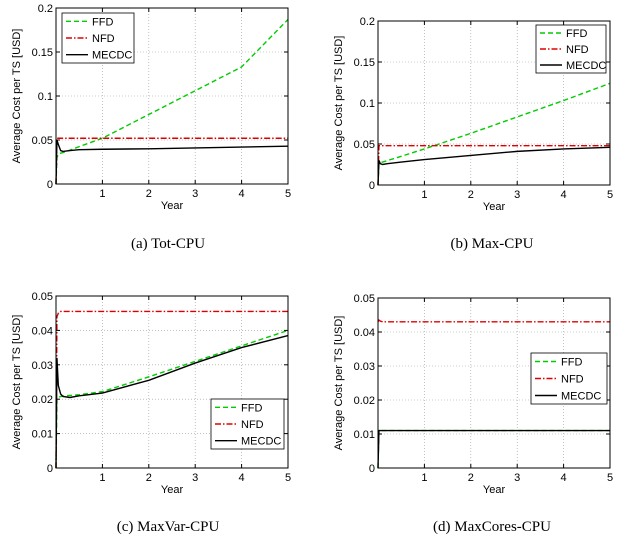  Describe the element at coordinates (492, 527) in the screenshot. I see `chart-caption: (d) MaxCores-CPU` at that location.